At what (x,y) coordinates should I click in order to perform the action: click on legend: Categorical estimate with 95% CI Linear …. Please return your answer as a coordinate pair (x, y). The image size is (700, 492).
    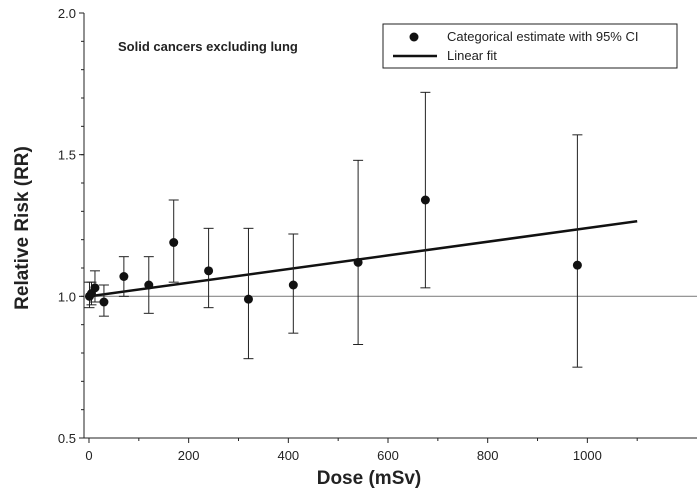
    Looking at the image, I should click on (530, 46).